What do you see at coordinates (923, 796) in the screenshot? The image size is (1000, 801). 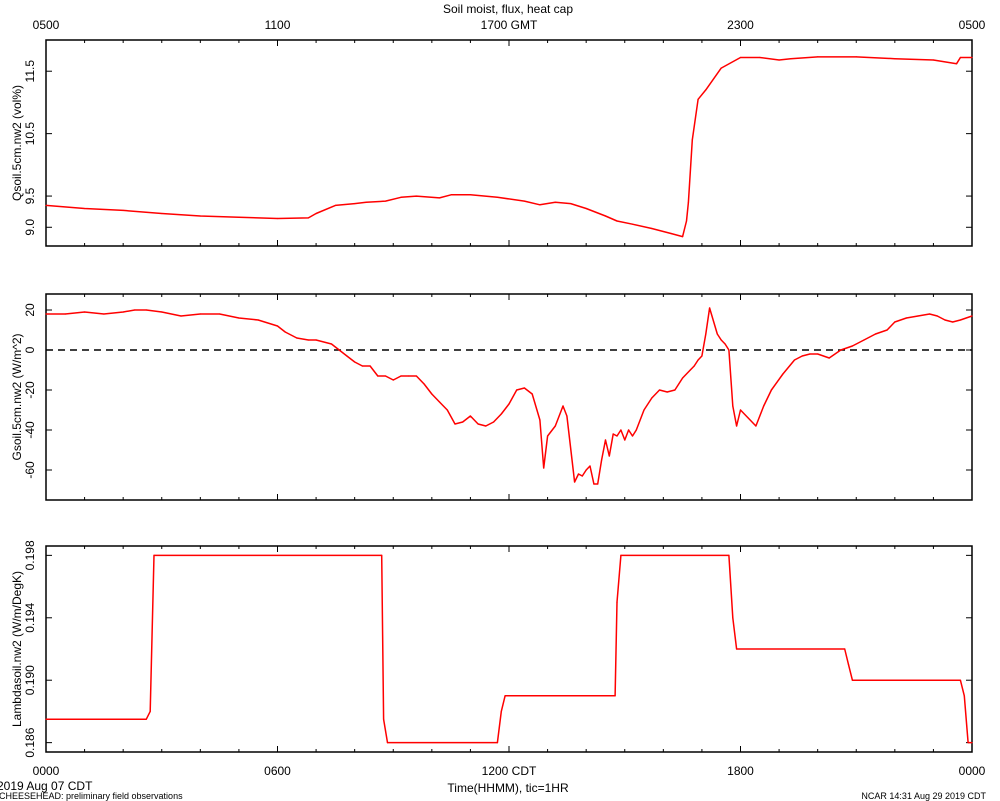 I see `footer-stamp: NCAR 14:31 Aug 29 2019 CDT` at bounding box center [923, 796].